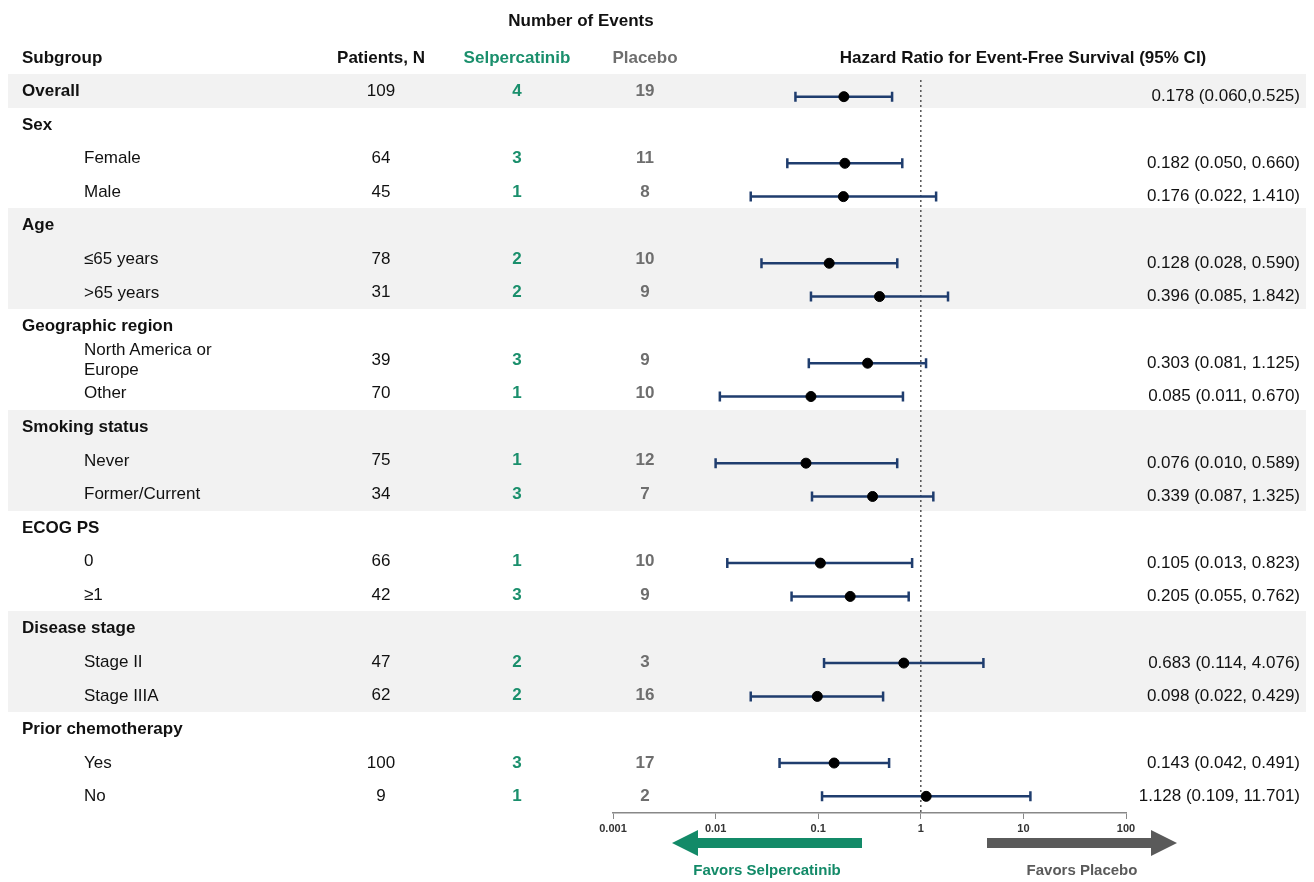 This screenshot has height=882, width=1314. What do you see at coordinates (581, 21) in the screenshot?
I see `text: Number of Events` at bounding box center [581, 21].